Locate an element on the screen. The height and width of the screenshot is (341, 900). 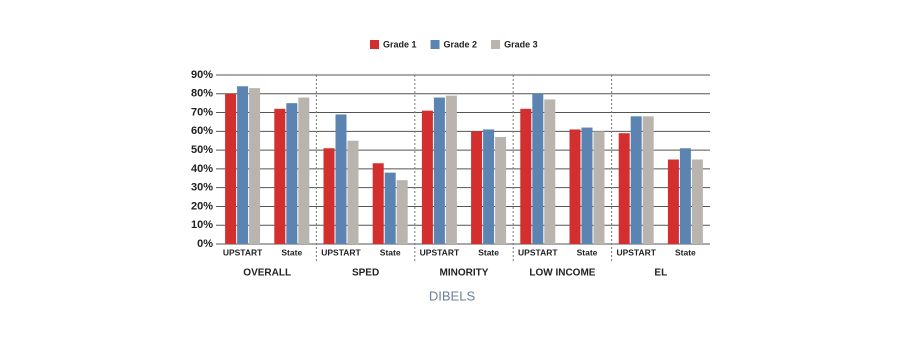
y-tick-label: 30% is located at coordinates (202, 188).